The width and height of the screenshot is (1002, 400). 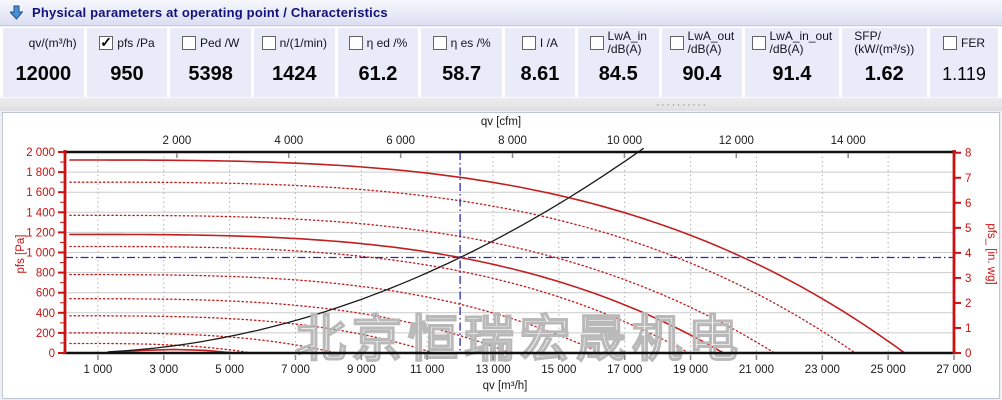 What do you see at coordinates (528, 43) in the screenshot?
I see `checkbox-current` at bounding box center [528, 43].